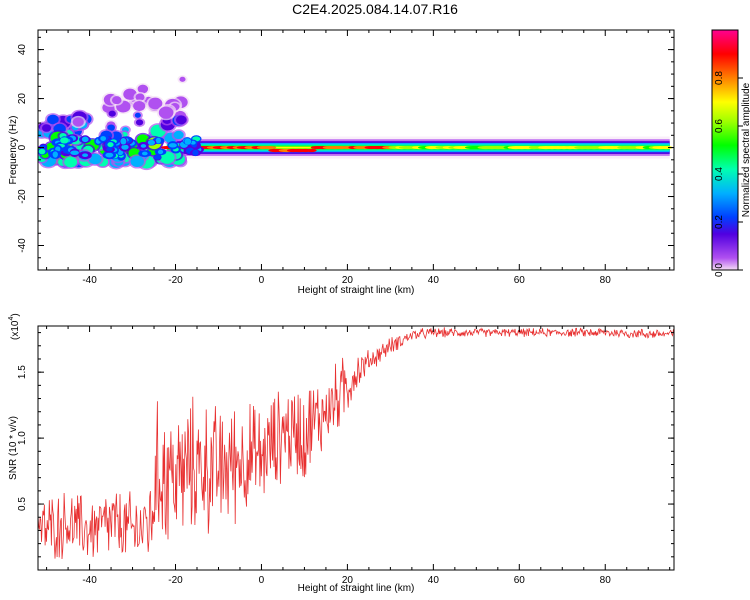  What do you see at coordinates (606, 280) in the screenshot?
I see `spectrogram-x-tick-label: 80` at bounding box center [606, 280].